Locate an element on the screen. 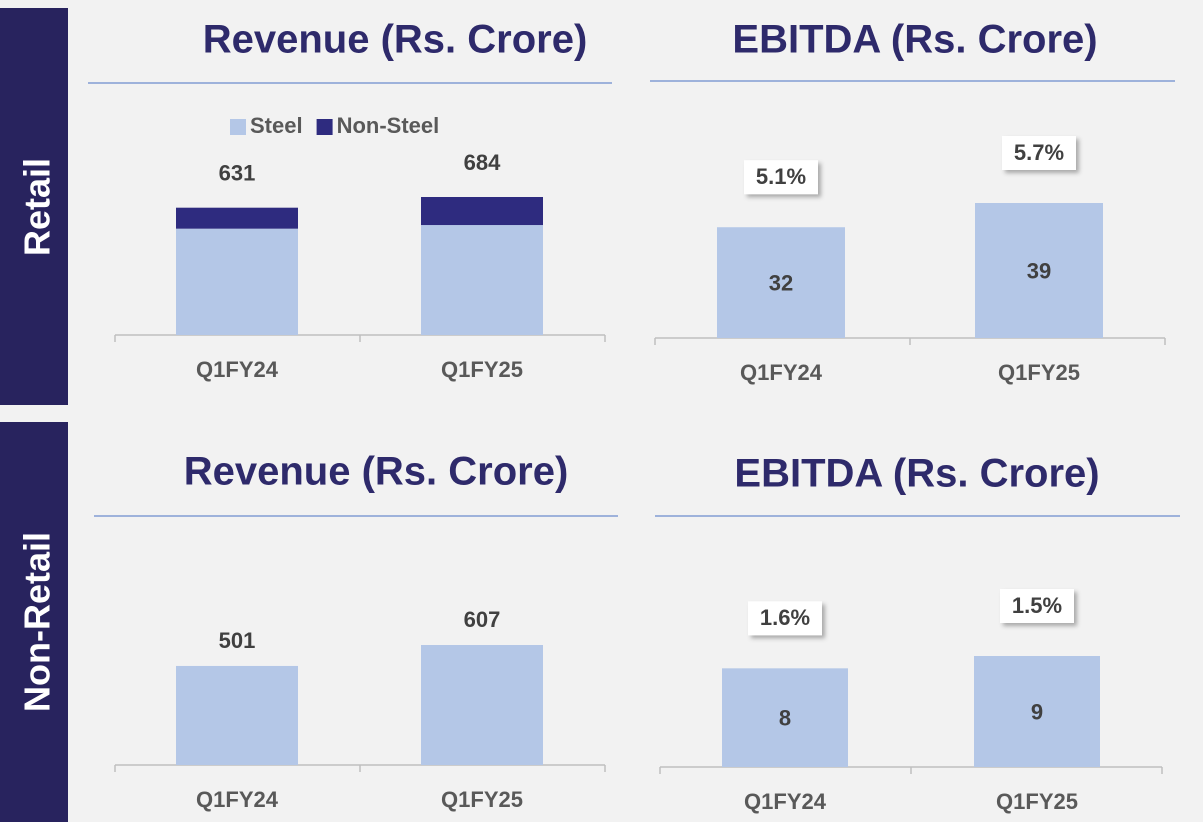 The width and height of the screenshot is (1203, 822). total-label: 684 is located at coordinates (482, 162).